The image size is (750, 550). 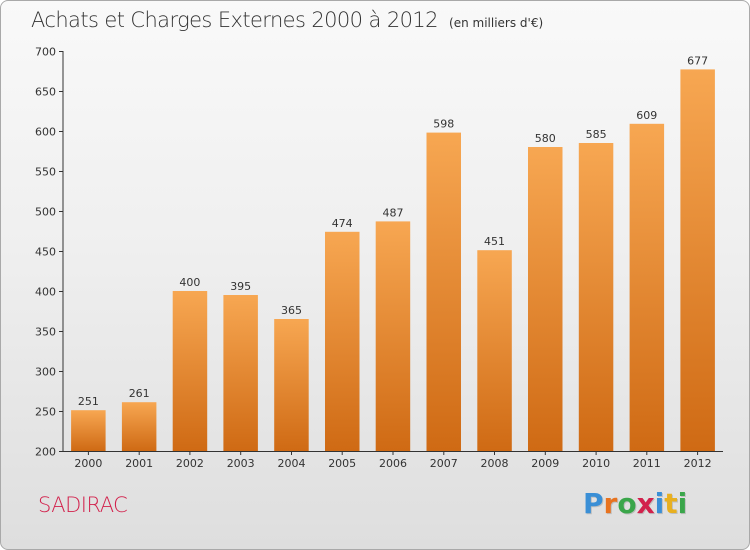 What do you see at coordinates (596, 297) in the screenshot?
I see `bar-2010` at bounding box center [596, 297].